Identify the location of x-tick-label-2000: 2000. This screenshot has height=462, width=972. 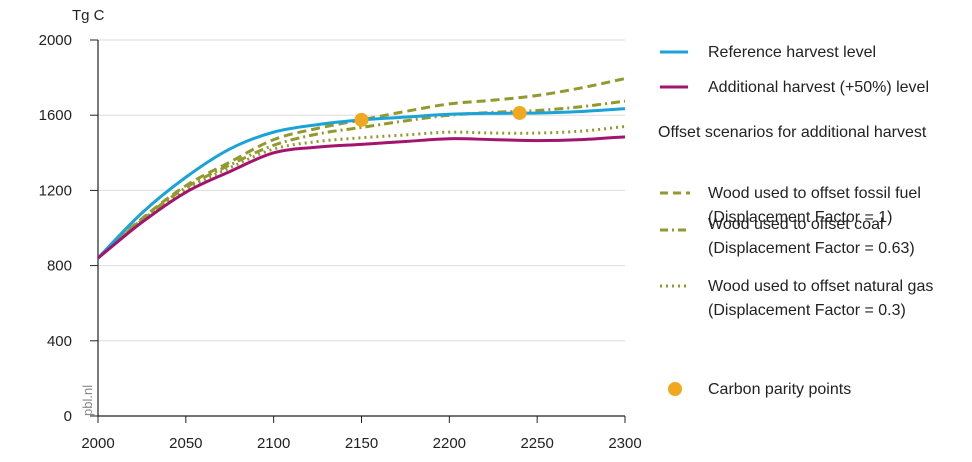
(97, 443).